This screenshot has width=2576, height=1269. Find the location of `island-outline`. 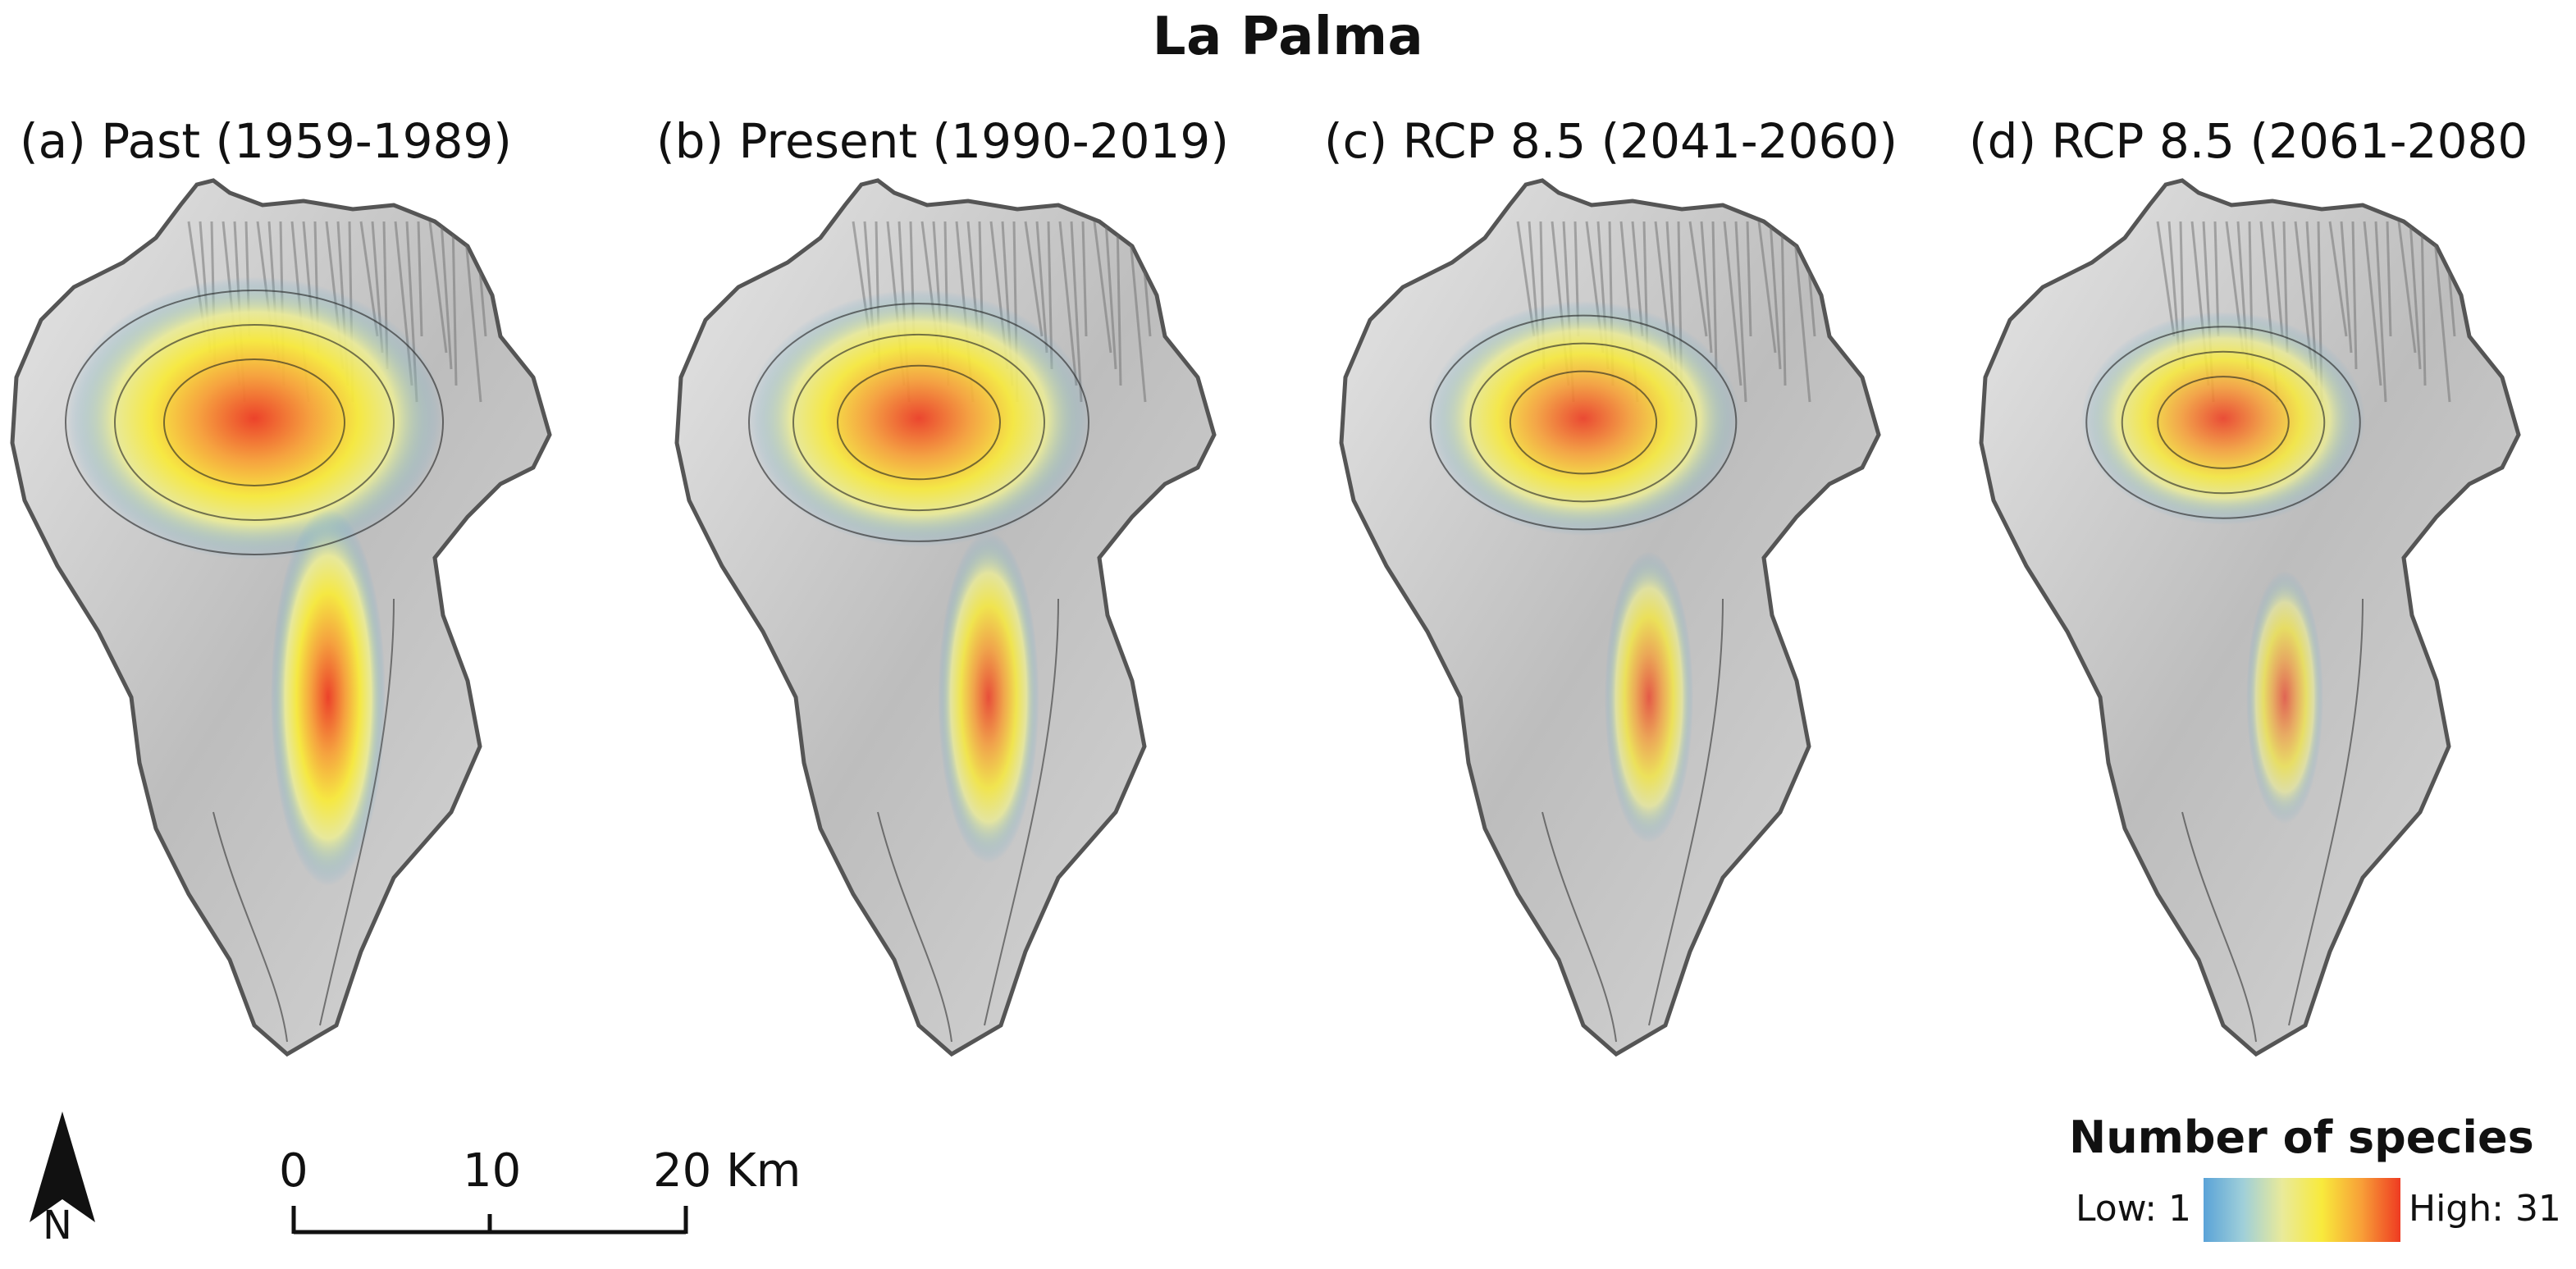

island-outline is located at coordinates (2250, 617).